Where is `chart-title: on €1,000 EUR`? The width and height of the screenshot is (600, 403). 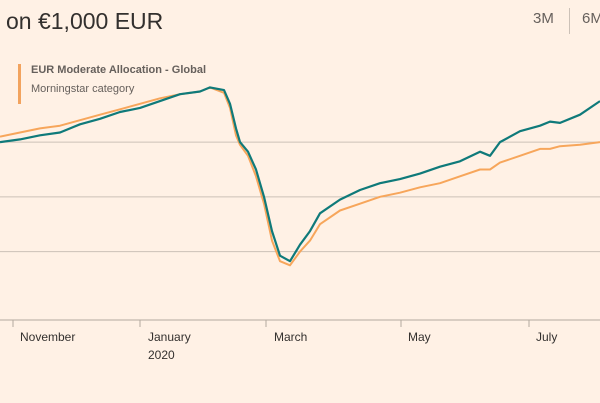 chart-title: on €1,000 EUR is located at coordinates (85, 21).